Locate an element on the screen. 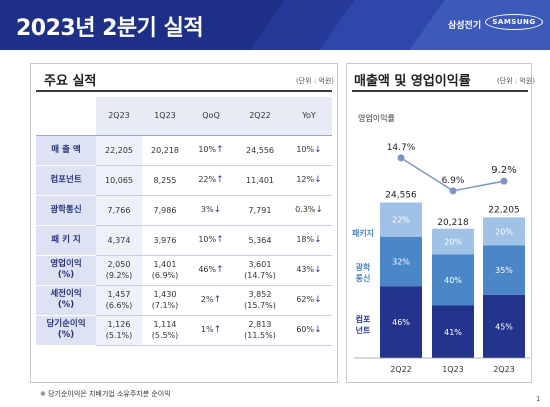 The width and height of the screenshot is (550, 407). table-row: 패 키 지 4,374 3,976 10%↑ 5,364 18%↓ is located at coordinates (184, 240).